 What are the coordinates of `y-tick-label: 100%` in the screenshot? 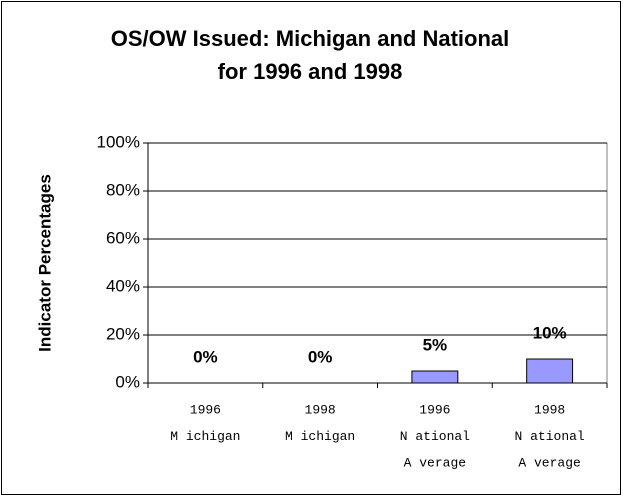 It's located at (118, 141).